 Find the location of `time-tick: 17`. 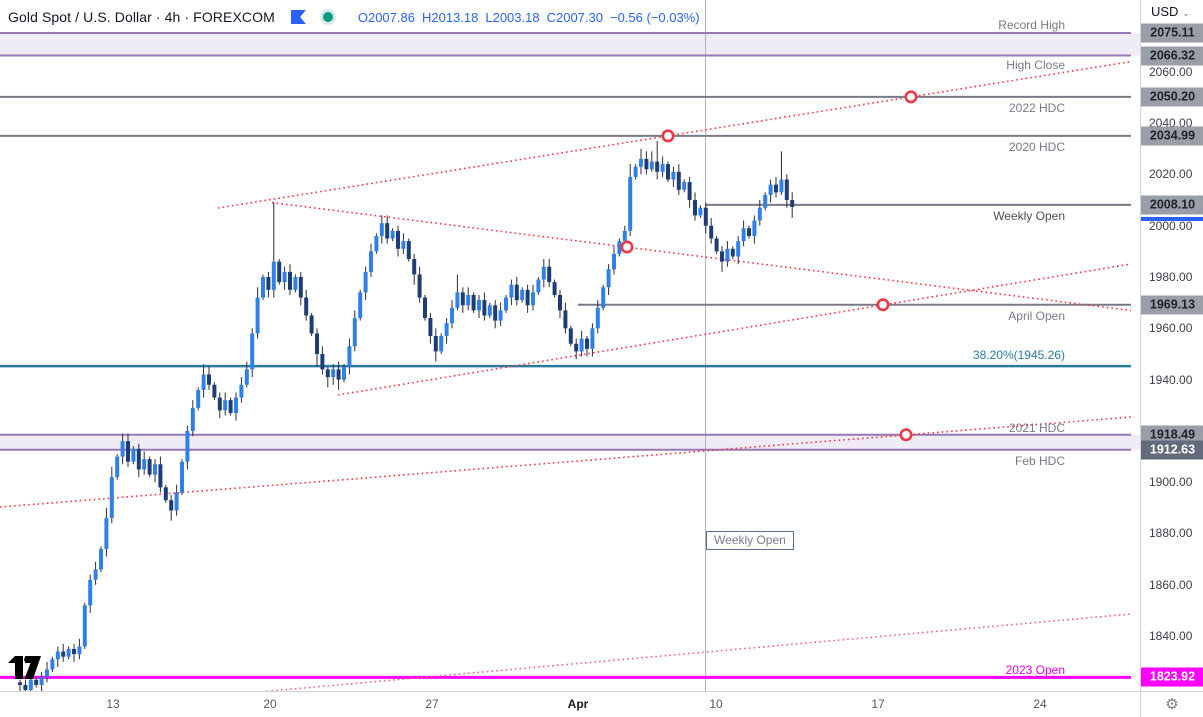

time-tick: 17 is located at coordinates (878, 704).